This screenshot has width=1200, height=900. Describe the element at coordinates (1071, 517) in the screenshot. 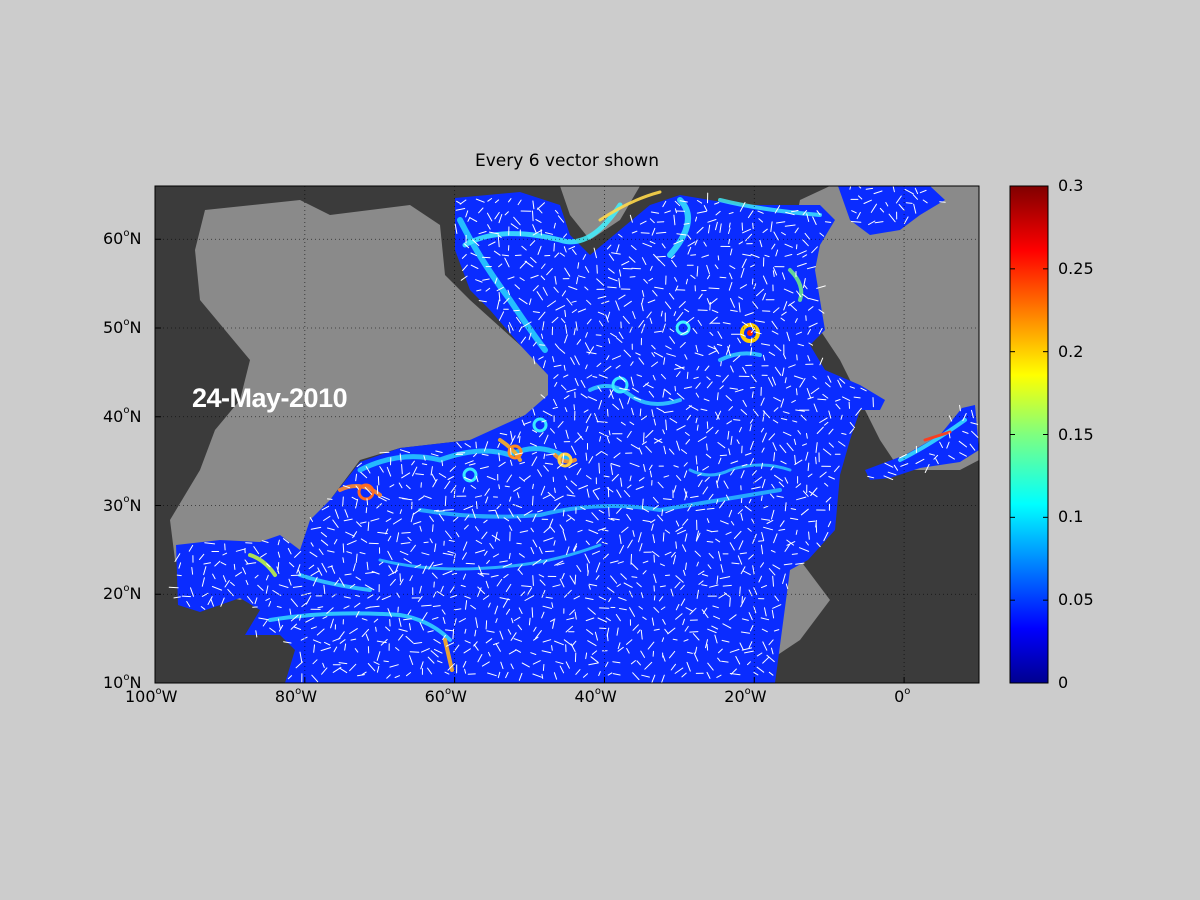

I see `colorbar-tick-label: 0.1` at that location.